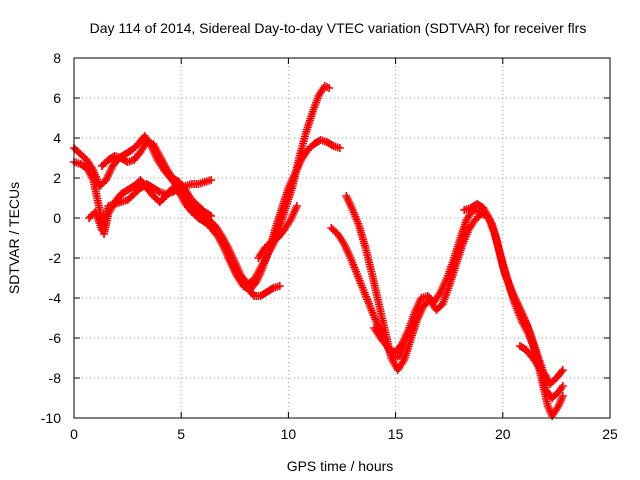 The height and width of the screenshot is (480, 640). Describe the element at coordinates (51, 418) in the screenshot. I see `y-tick-label: -10` at that location.